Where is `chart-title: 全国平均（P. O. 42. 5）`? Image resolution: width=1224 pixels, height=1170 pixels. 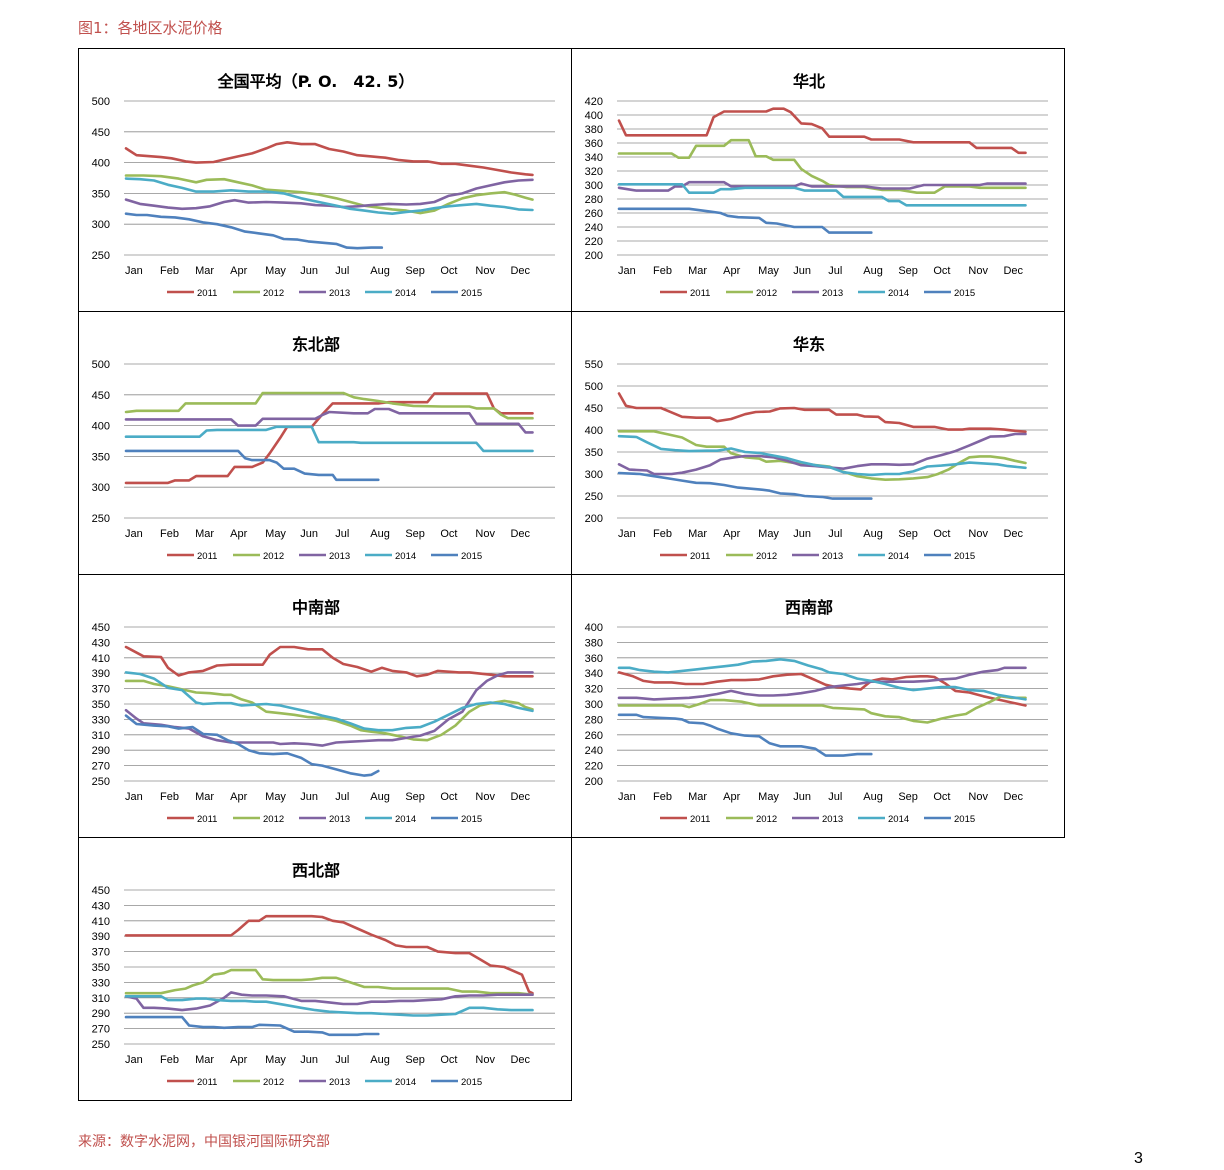
chart-title: 全国平均（P. O. 42. 5） is located at coordinates (316, 81).